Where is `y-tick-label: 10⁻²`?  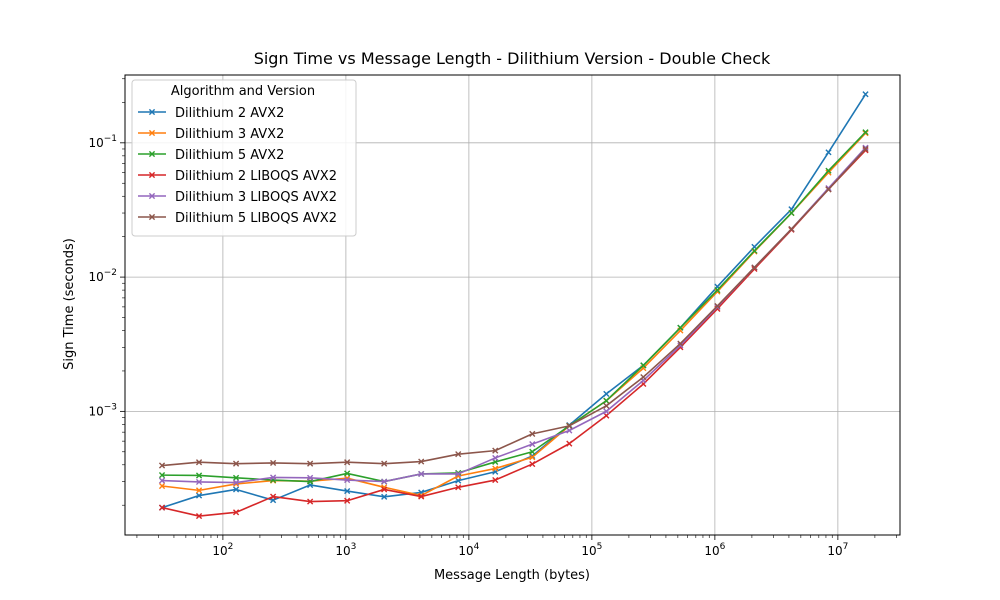
y-tick-label: 10⁻² is located at coordinates (102, 276).